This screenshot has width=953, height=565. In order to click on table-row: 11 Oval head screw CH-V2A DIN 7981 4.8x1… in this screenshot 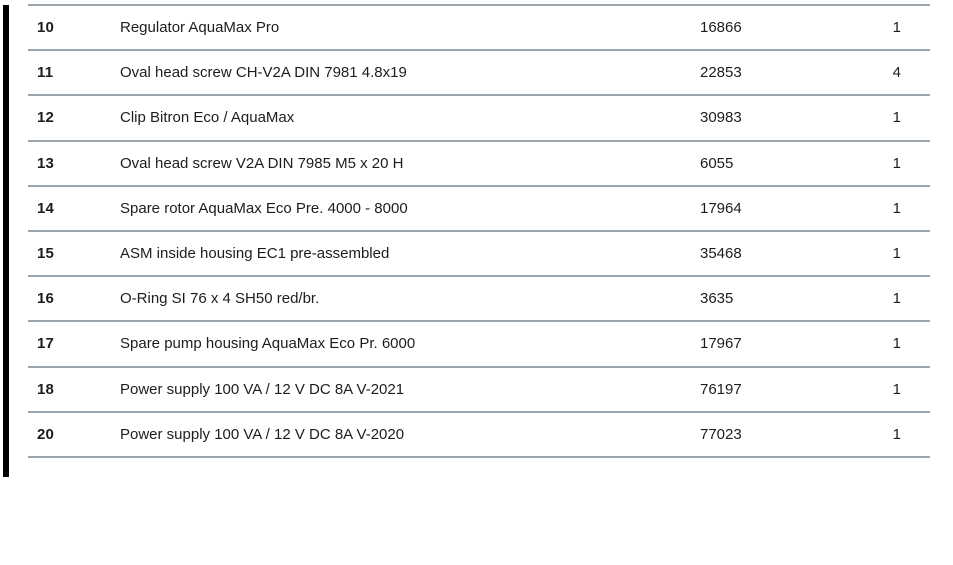, I will do `click(479, 72)`.